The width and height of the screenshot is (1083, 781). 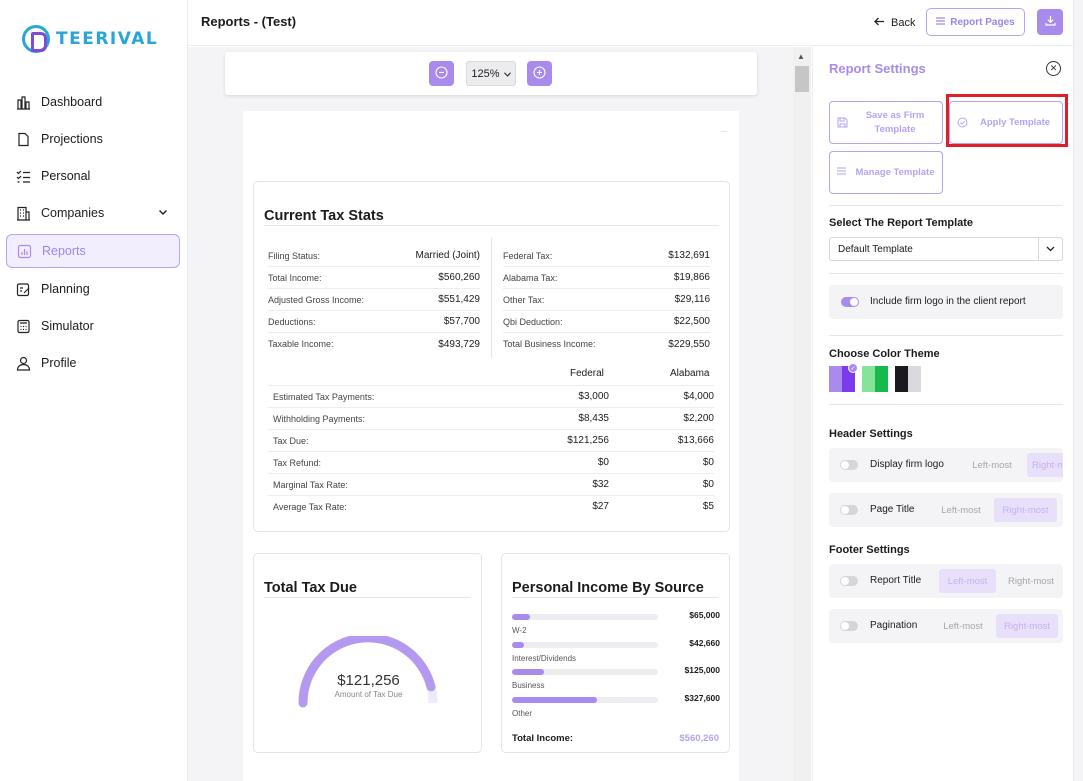 What do you see at coordinates (896, 580) in the screenshot?
I see `option-label: Report Title` at bounding box center [896, 580].